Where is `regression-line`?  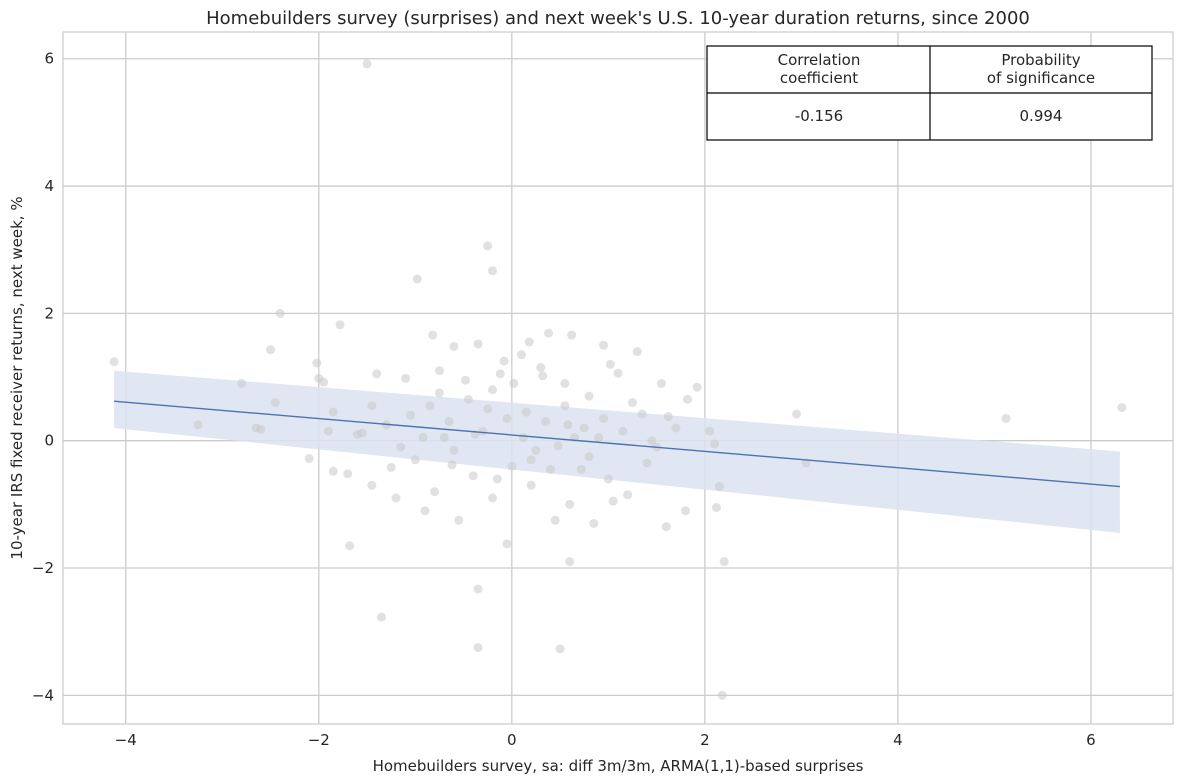
regression-line is located at coordinates (617, 444).